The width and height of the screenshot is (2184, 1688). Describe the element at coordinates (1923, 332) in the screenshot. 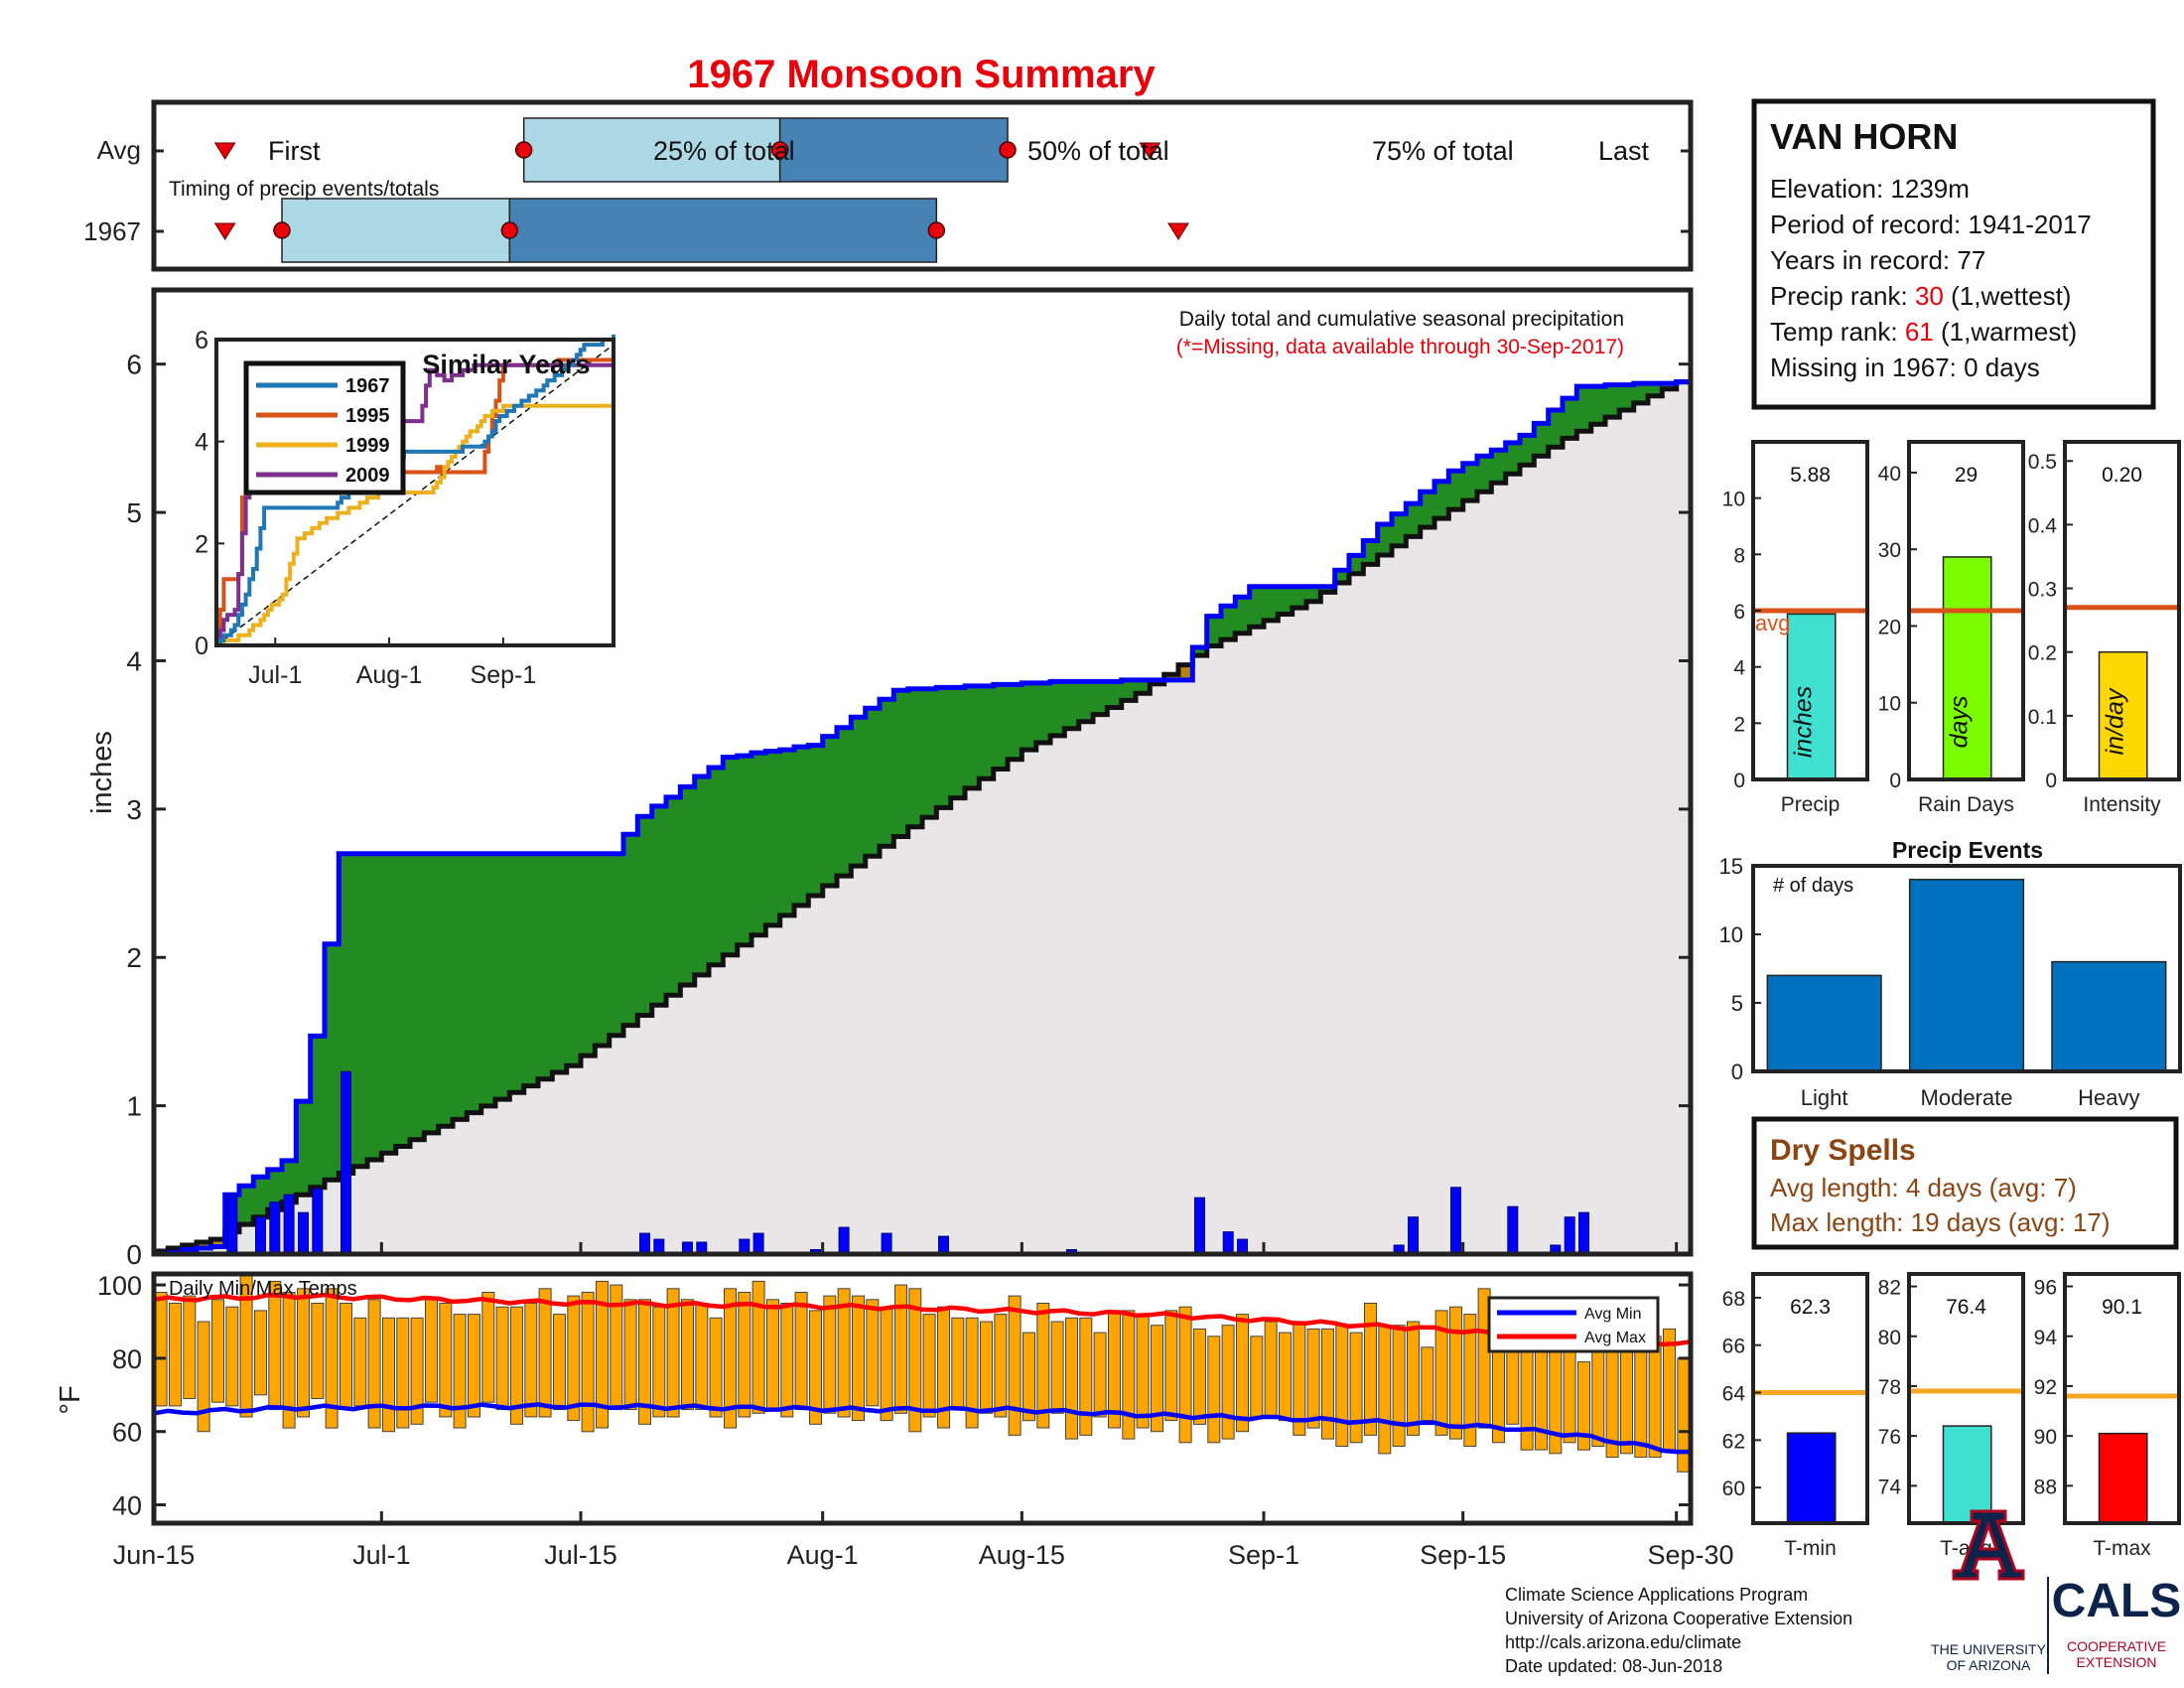

I see `station-temp-rank: Temp rank: 61 (1,warmest)` at that location.